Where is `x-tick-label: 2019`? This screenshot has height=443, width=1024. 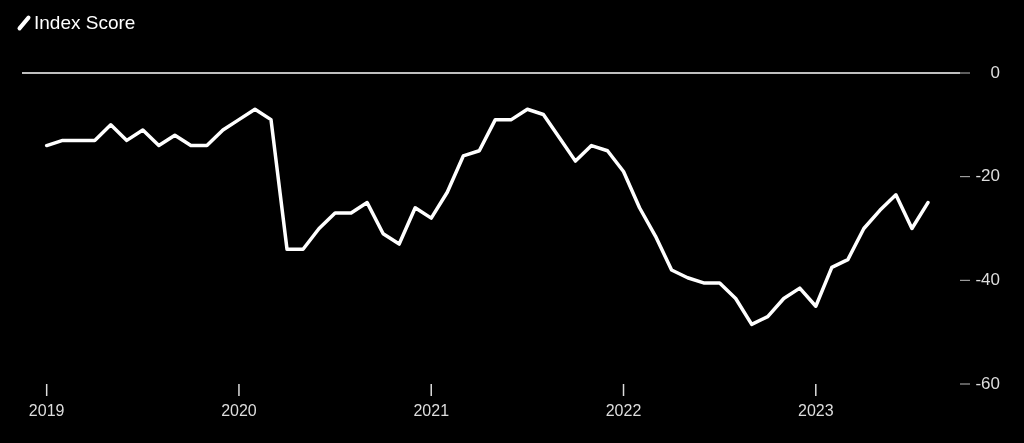 x-tick-label: 2019 is located at coordinates (46, 411).